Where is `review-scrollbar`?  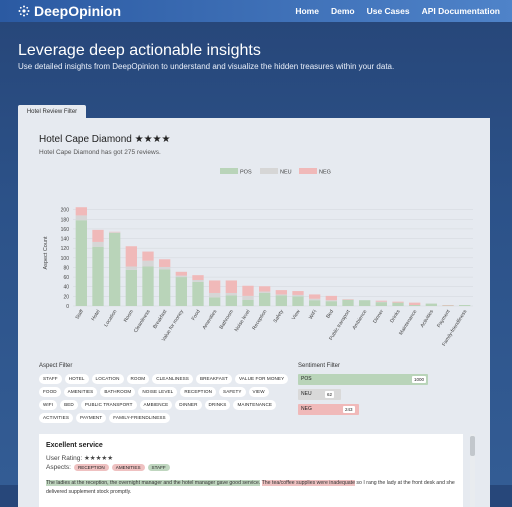 review-scrollbar is located at coordinates (472, 470).